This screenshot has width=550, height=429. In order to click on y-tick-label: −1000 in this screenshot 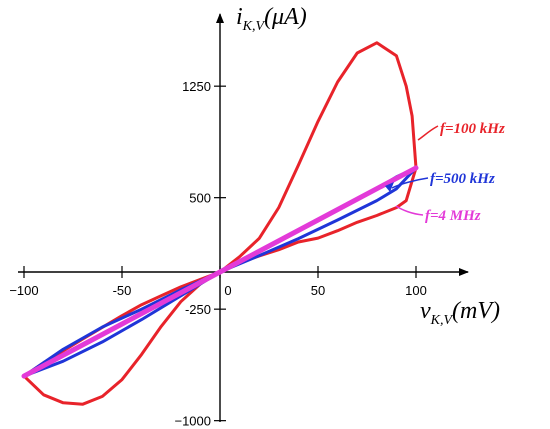, I will do `click(192, 421)`.